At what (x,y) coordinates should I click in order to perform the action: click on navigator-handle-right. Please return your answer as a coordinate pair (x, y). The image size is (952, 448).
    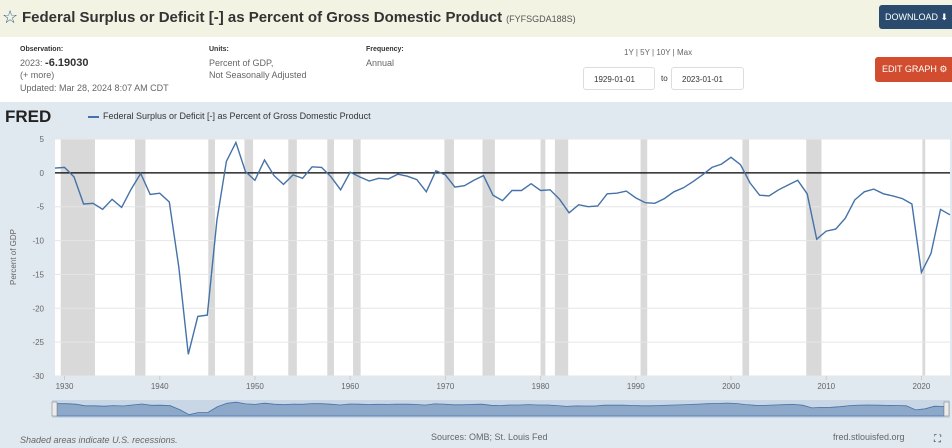
    Looking at the image, I should click on (946, 409).